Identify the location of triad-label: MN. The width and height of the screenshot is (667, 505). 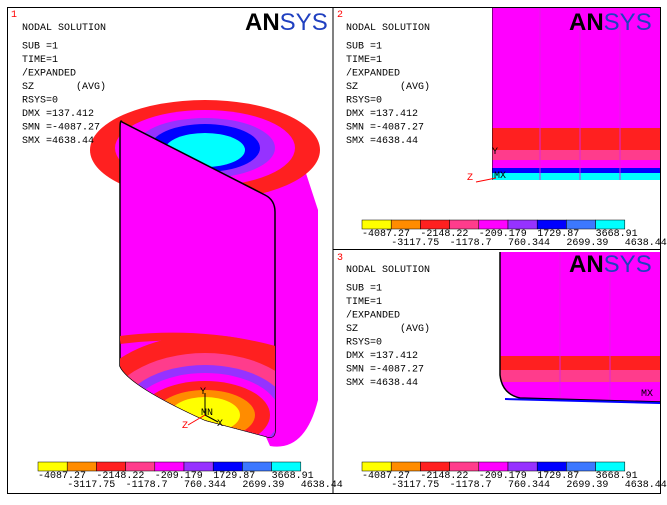
(207, 413).